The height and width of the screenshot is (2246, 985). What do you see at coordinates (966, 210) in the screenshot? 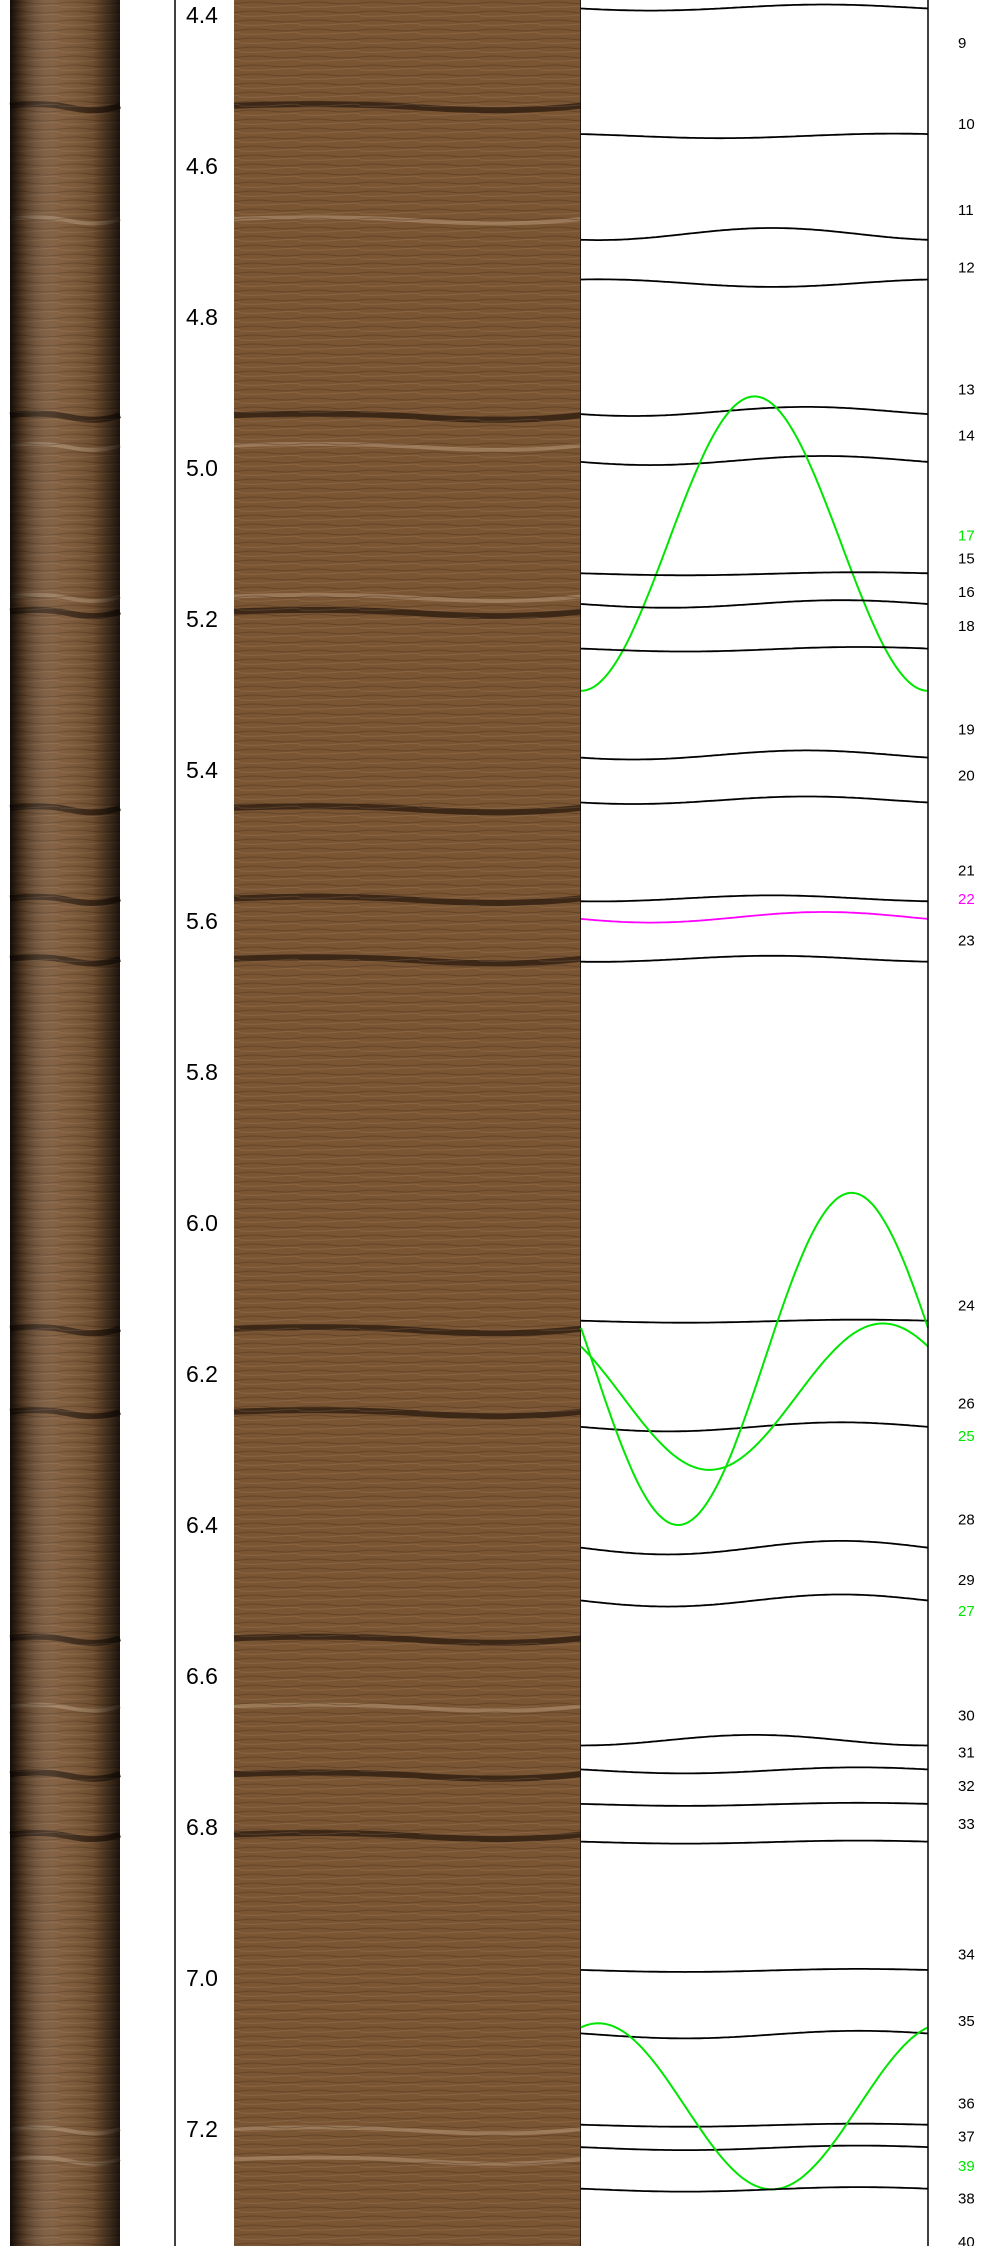
I see `feature-id-label: 11` at bounding box center [966, 210].